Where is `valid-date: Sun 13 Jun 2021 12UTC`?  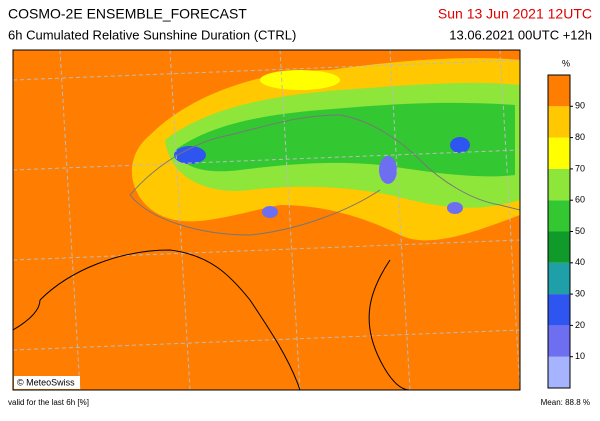 valid-date: Sun 13 Jun 2021 12UTC is located at coordinates (515, 14).